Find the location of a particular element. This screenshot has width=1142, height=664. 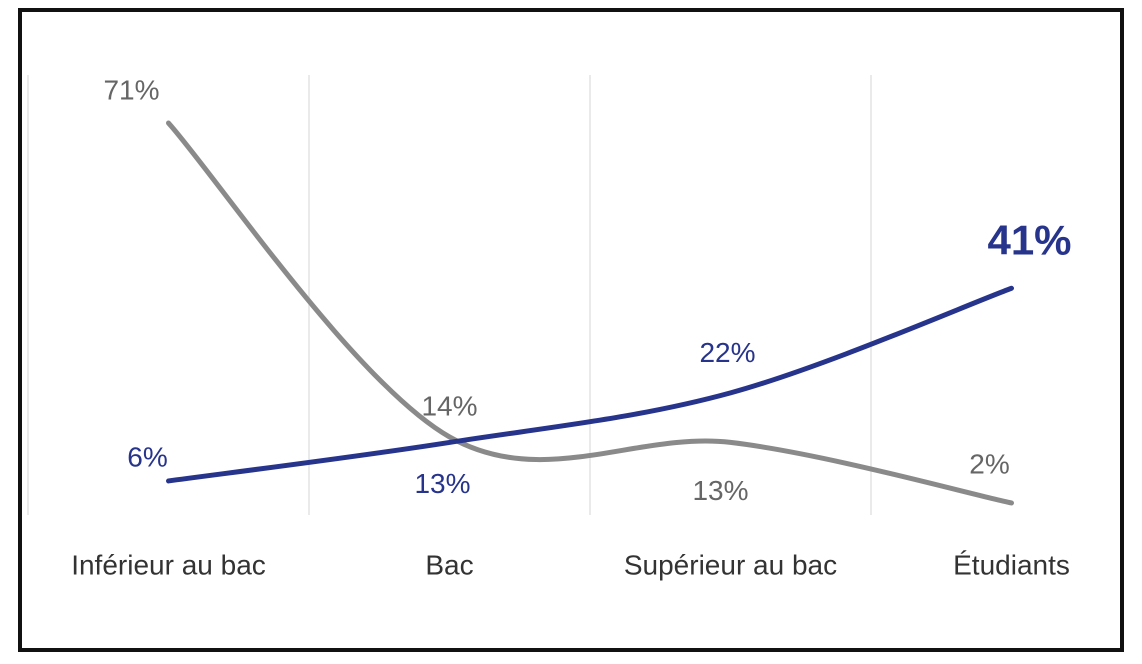

x-tick-label: Bac is located at coordinates (449, 564).